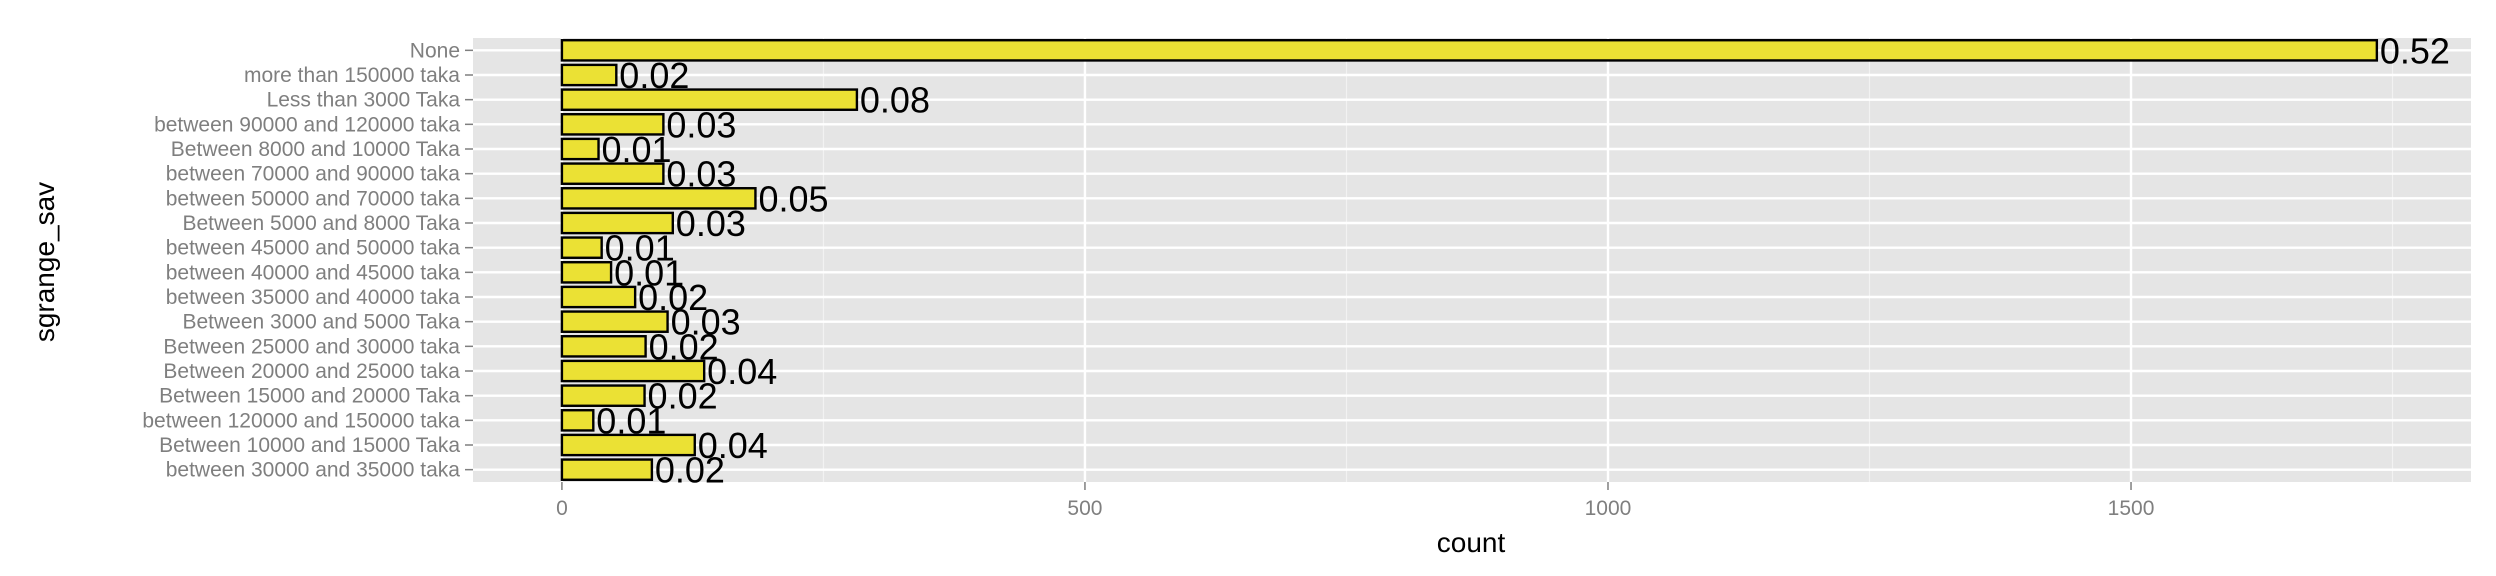 The width and height of the screenshot is (2496, 576). Describe the element at coordinates (313, 198) in the screenshot. I see `y-tick-label: between 50000 and 70000 taka` at that location.